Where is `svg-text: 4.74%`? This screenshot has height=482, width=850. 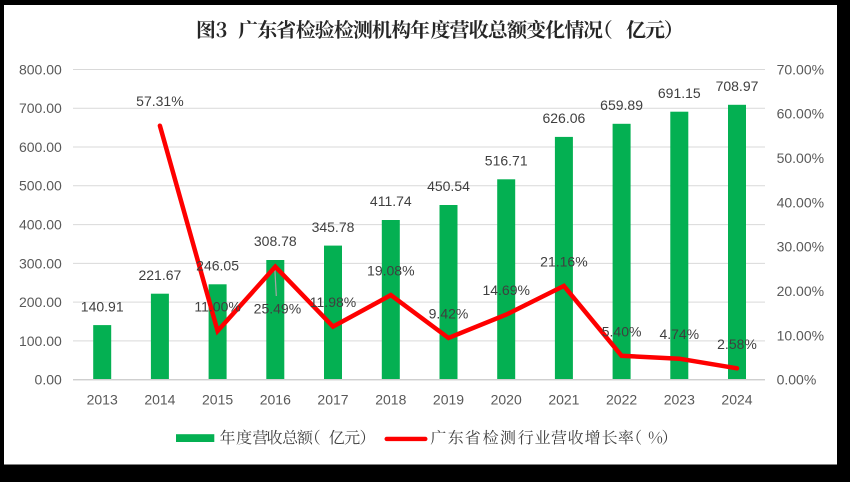 svg-text: 4.74% is located at coordinates (679, 334).